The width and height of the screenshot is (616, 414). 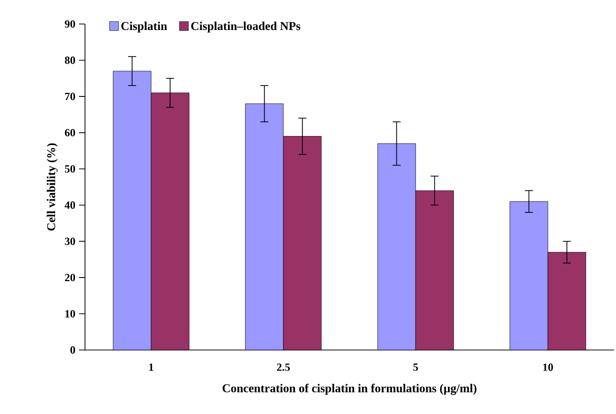 I want to click on x-tick-label: 2.5, so click(x=283, y=367).